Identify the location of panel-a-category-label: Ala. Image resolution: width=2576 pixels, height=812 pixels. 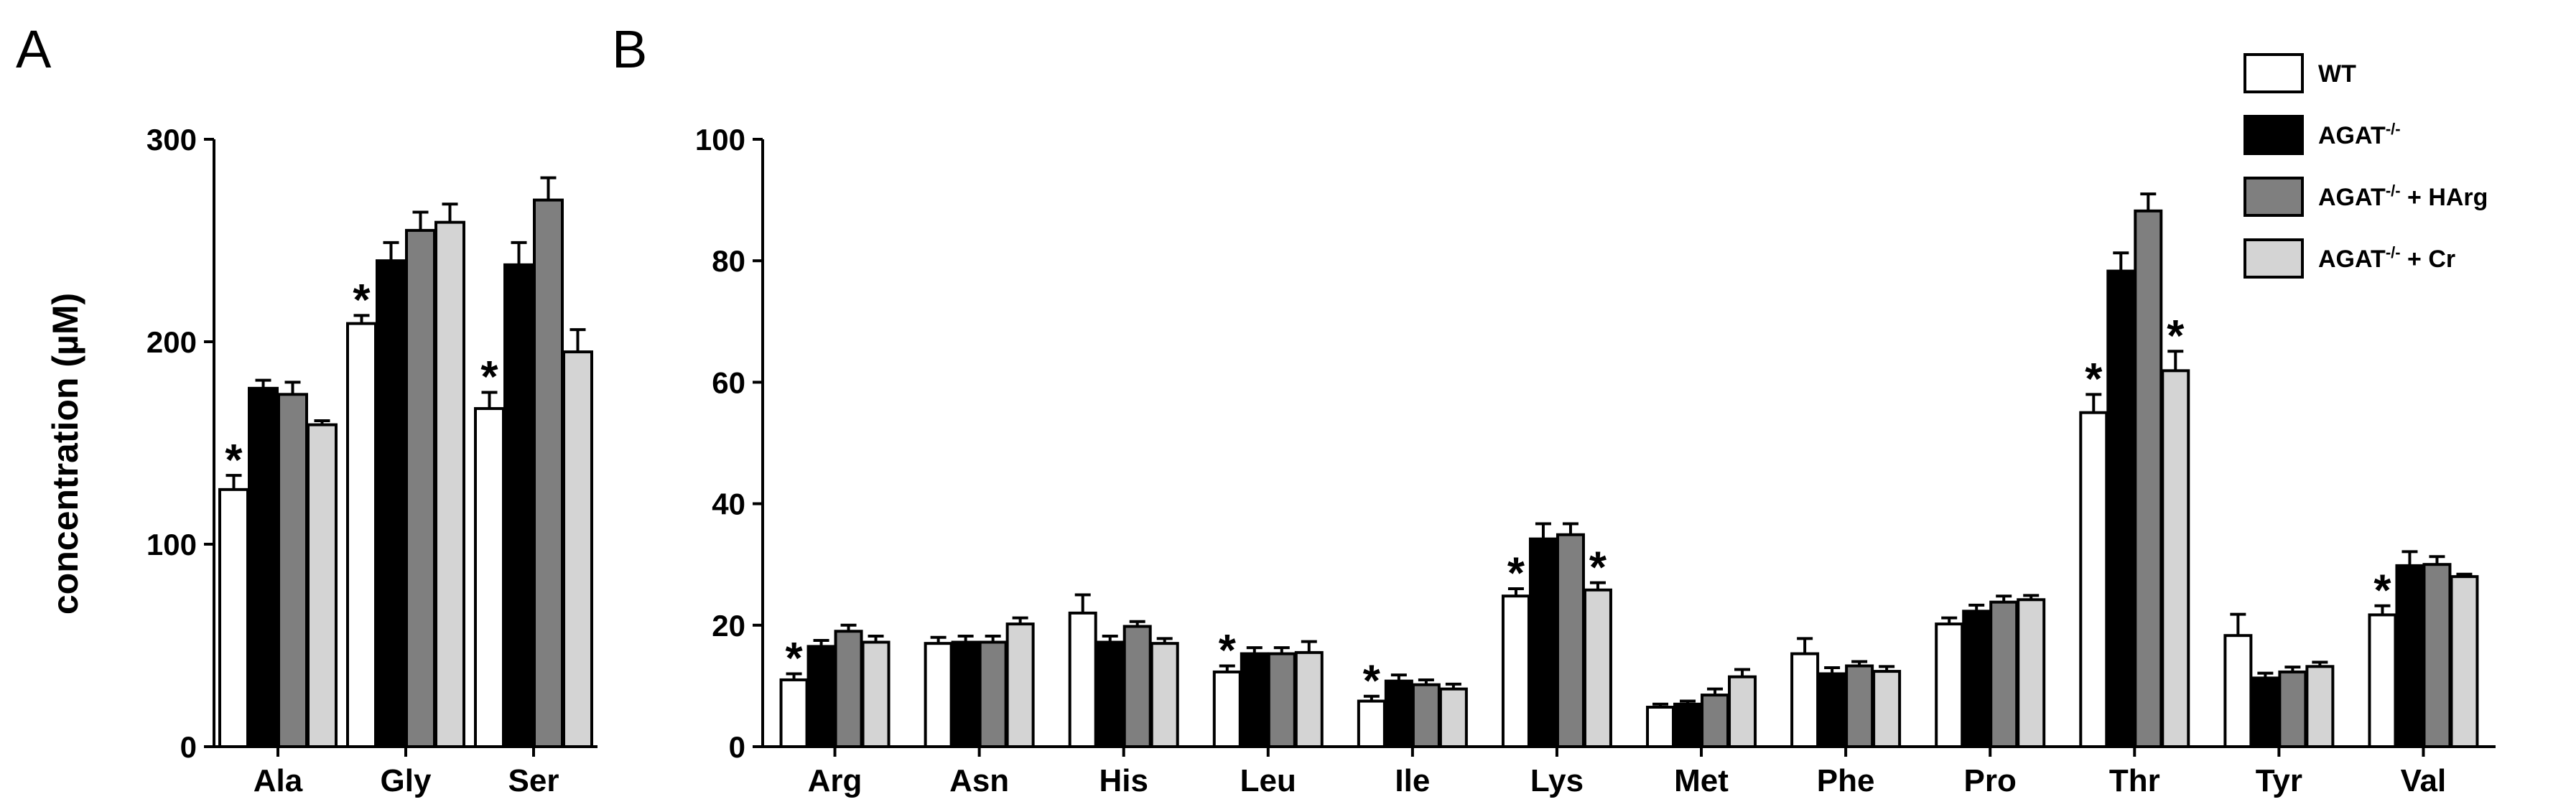
(278, 780).